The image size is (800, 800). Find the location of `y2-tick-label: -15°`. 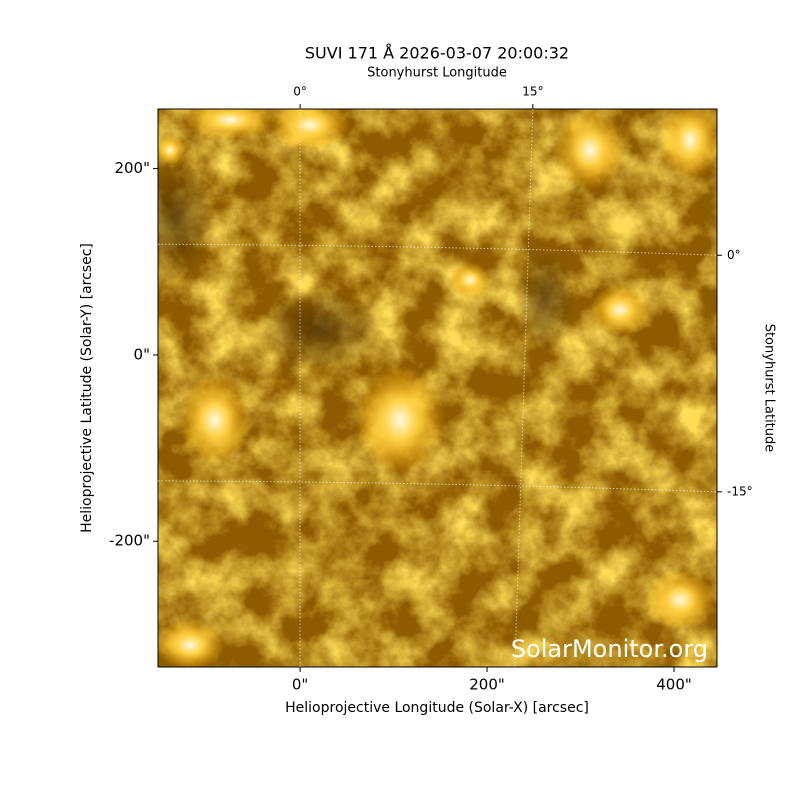

y2-tick-label: -15° is located at coordinates (740, 491).